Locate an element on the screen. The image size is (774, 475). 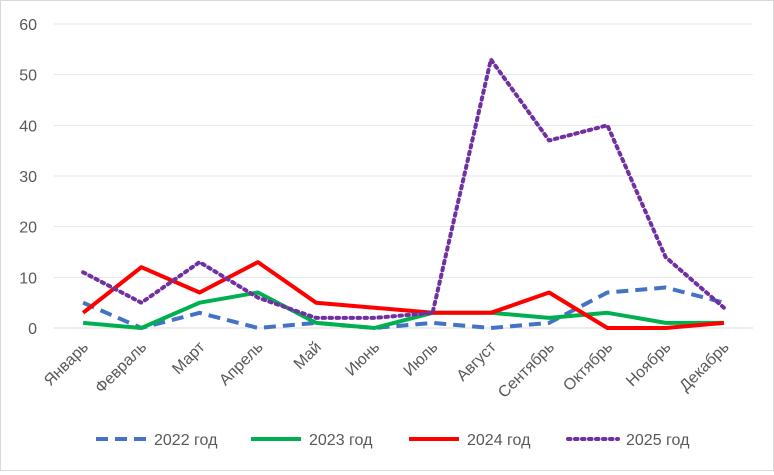
x-tick-label: Май is located at coordinates (308, 356).